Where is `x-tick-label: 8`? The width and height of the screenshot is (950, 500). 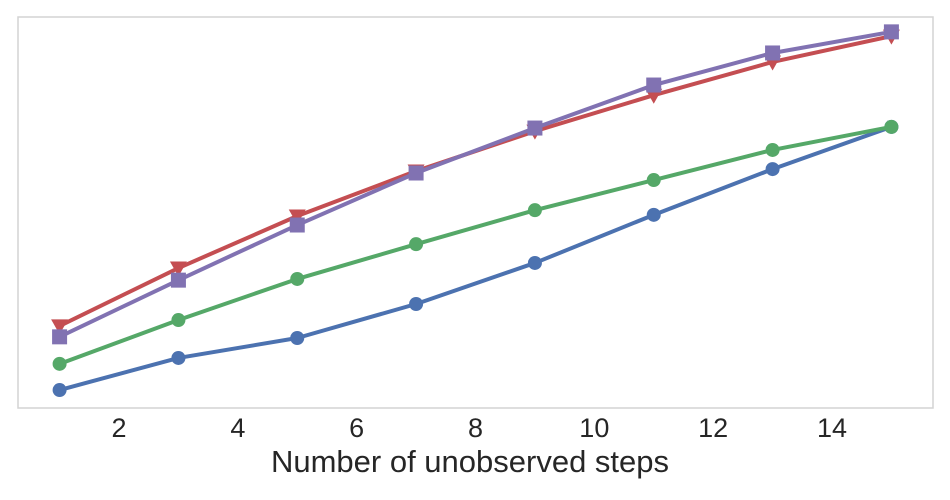 x-tick-label: 8 is located at coordinates (475, 428).